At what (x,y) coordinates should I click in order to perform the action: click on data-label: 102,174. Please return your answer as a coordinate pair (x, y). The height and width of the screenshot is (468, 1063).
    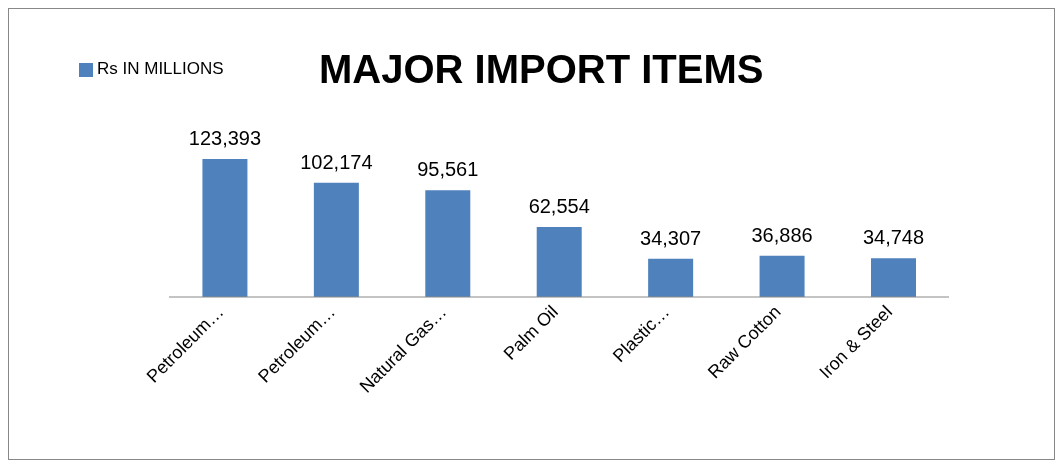
    Looking at the image, I should click on (336, 161).